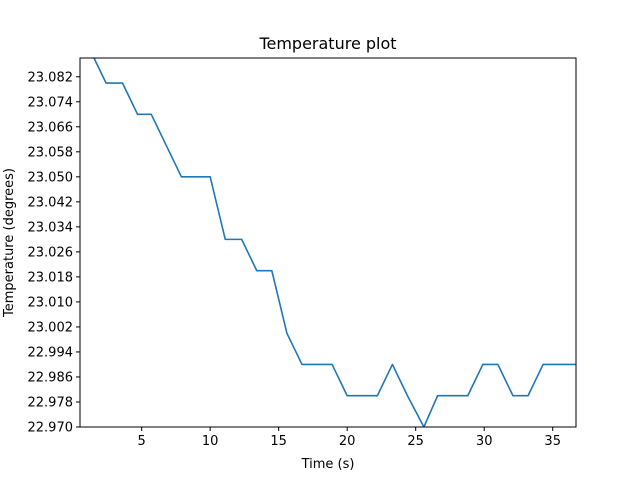 The image size is (640, 480). Describe the element at coordinates (51, 428) in the screenshot. I see `y-tick-label: 22.970` at that location.